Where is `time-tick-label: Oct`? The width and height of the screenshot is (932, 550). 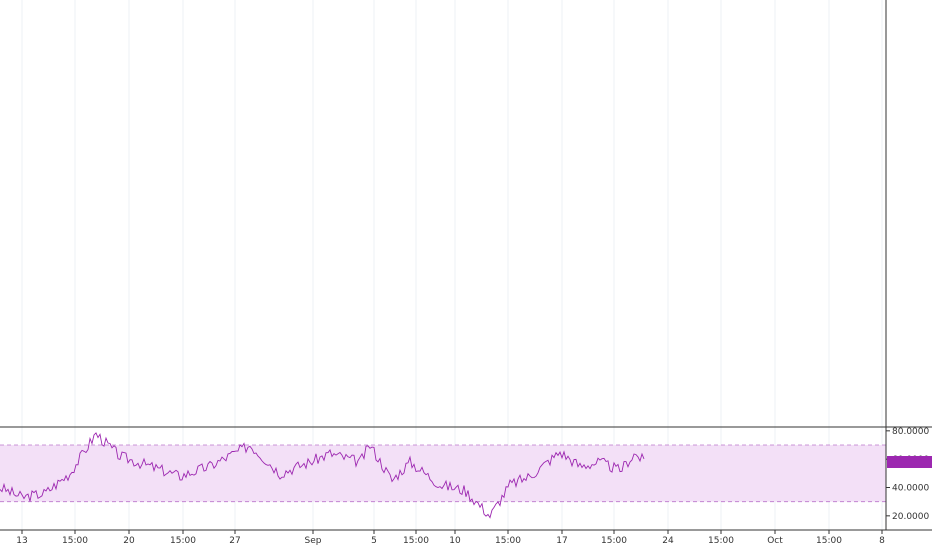 time-tick-label: Oct is located at coordinates (775, 541).